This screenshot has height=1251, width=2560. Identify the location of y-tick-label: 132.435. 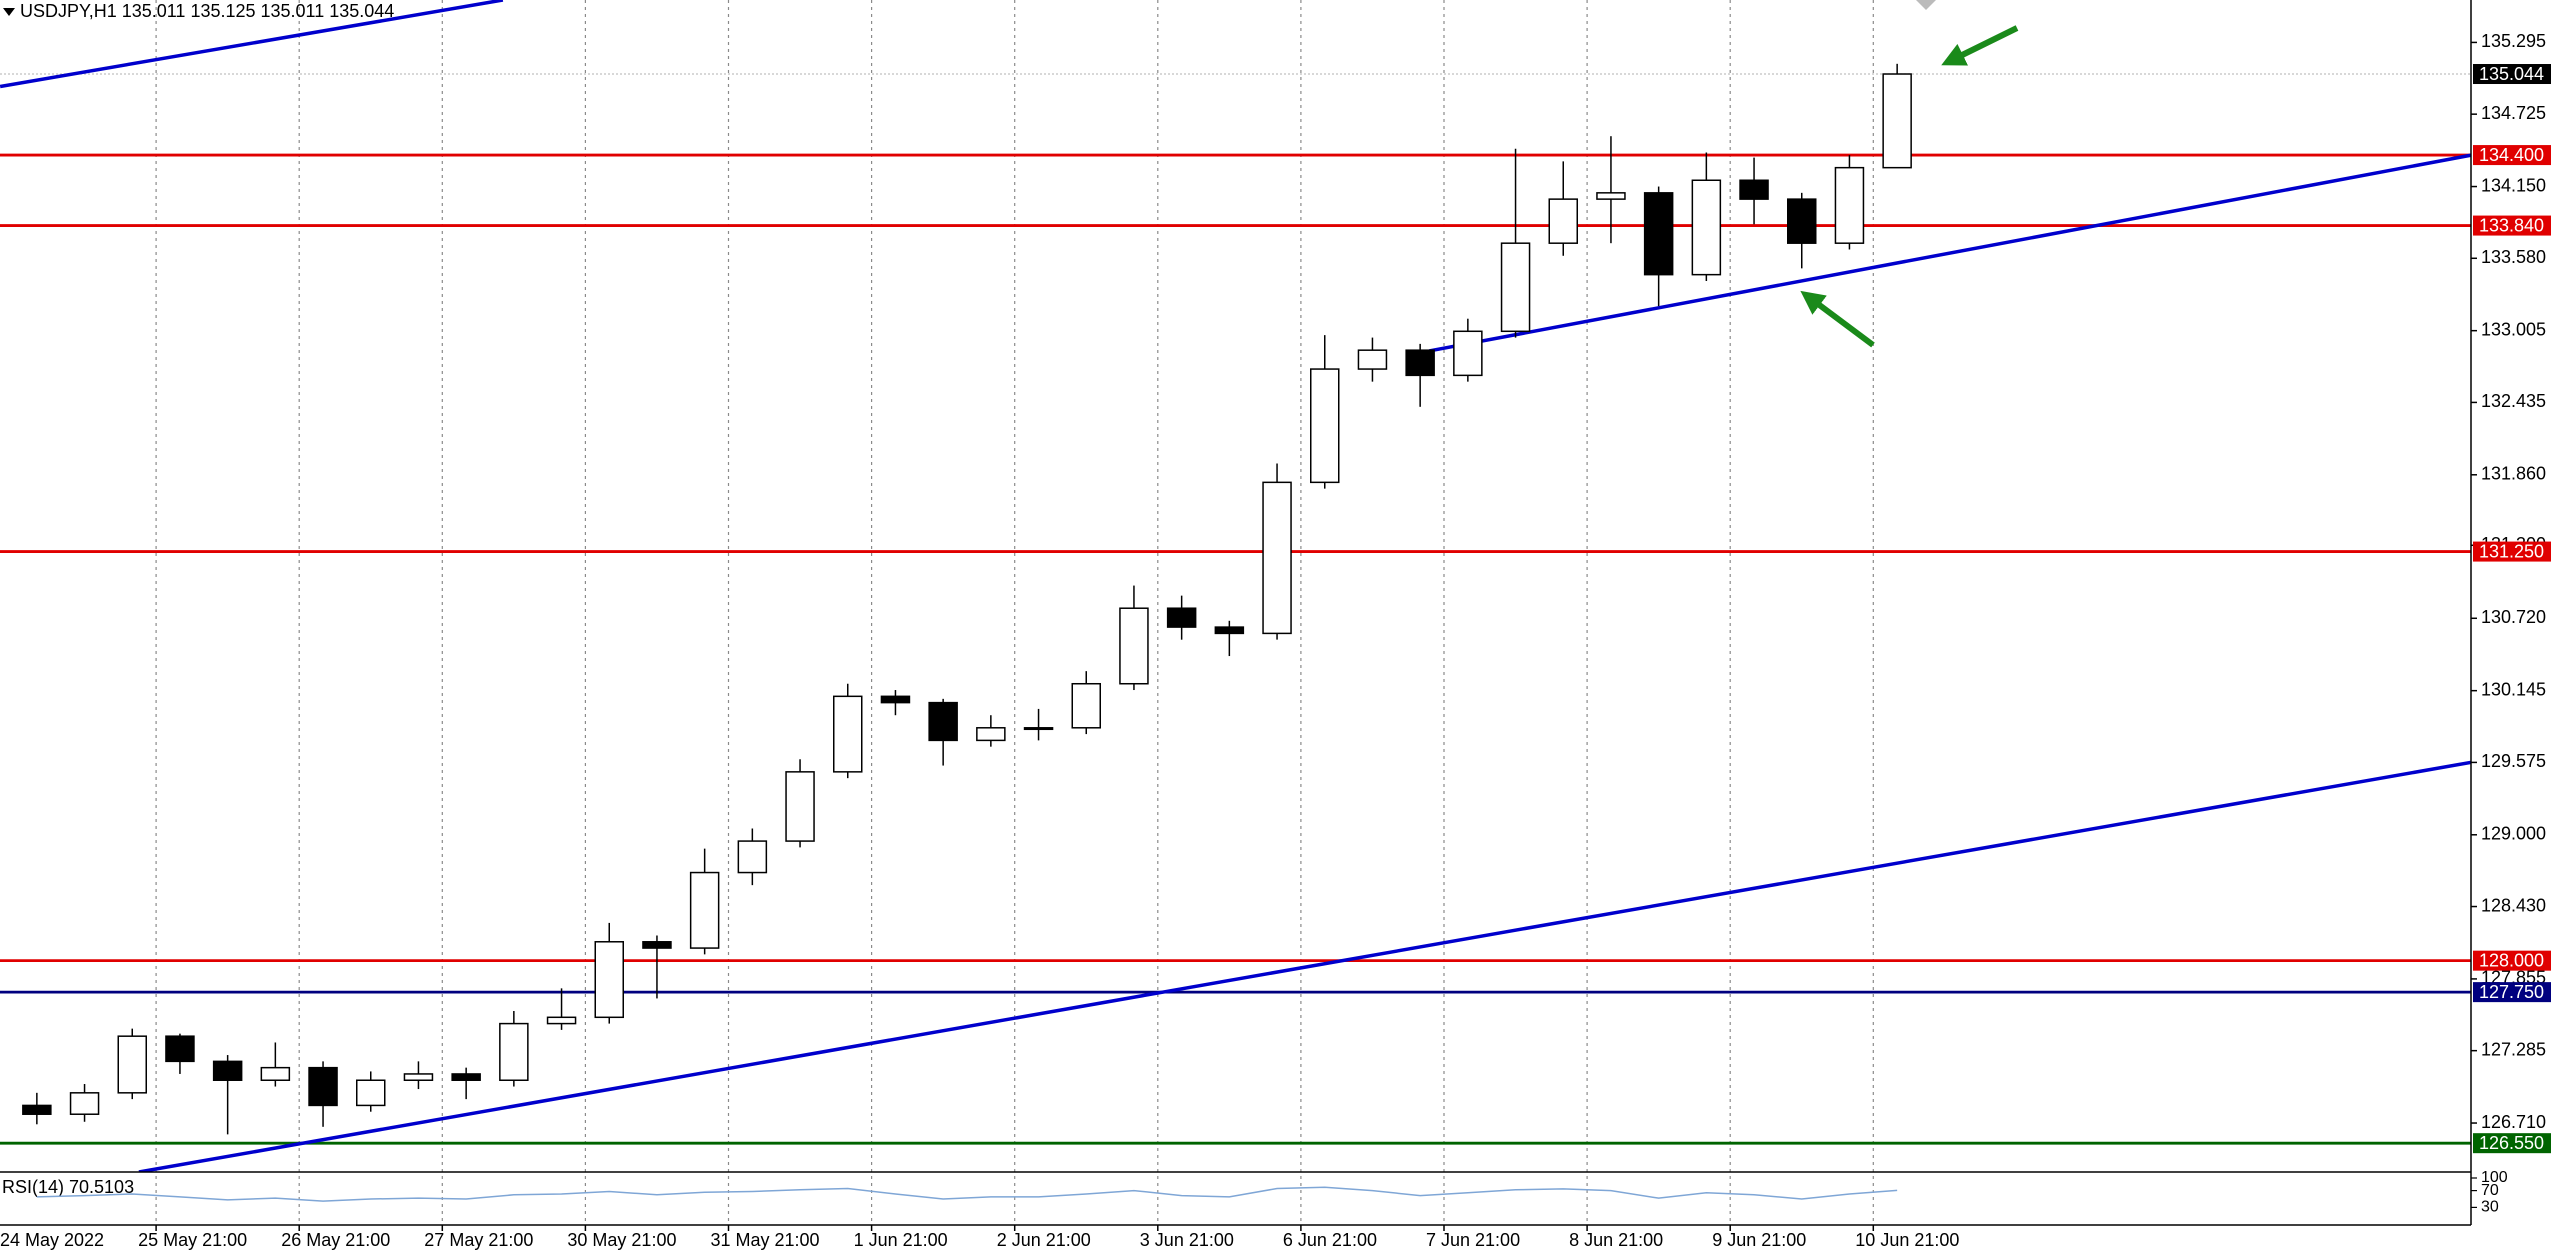
(2513, 401).